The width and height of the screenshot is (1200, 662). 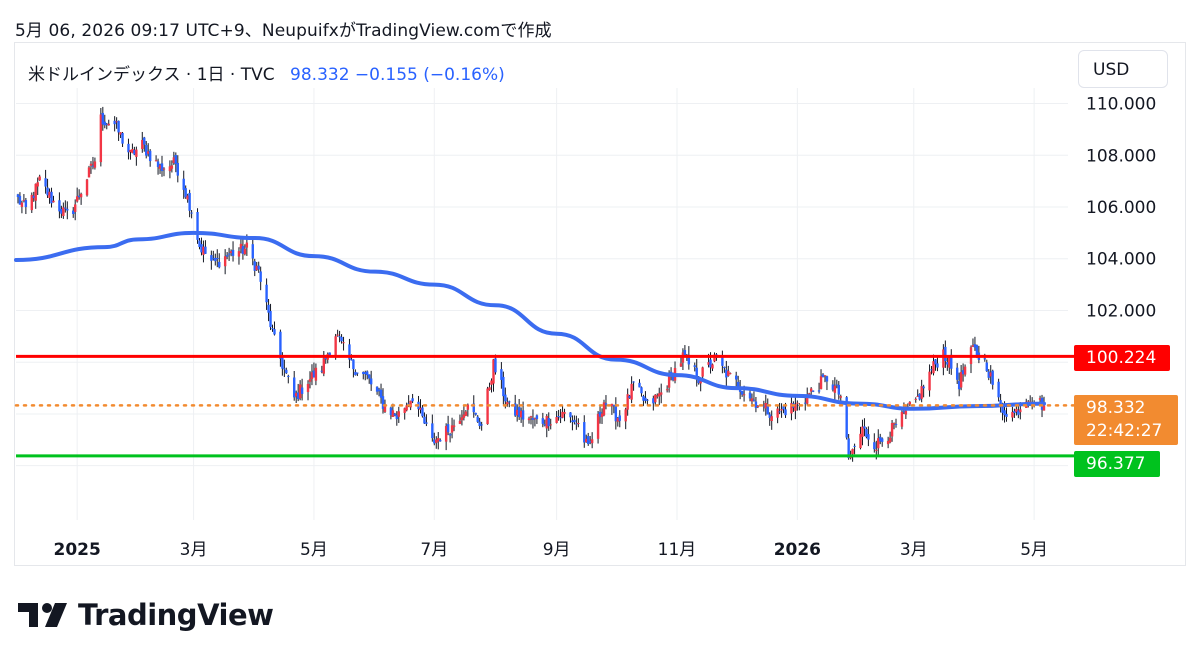 I want to click on x-axis-labels: 2025 3月 5月 7月 9月 11月 2026 3月 5月, so click(x=551, y=550).